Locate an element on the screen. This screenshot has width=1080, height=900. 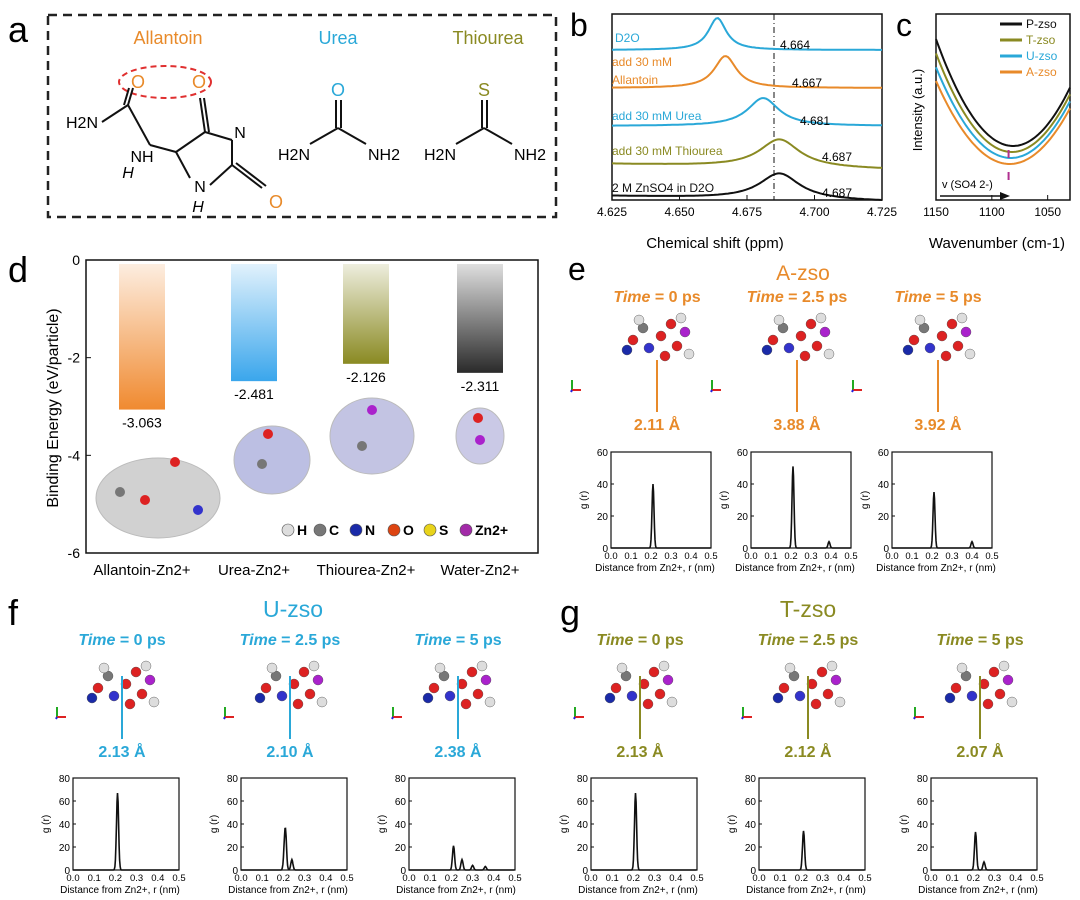
d-category-label: Water-Zn2+ is located at coordinates (479, 570).